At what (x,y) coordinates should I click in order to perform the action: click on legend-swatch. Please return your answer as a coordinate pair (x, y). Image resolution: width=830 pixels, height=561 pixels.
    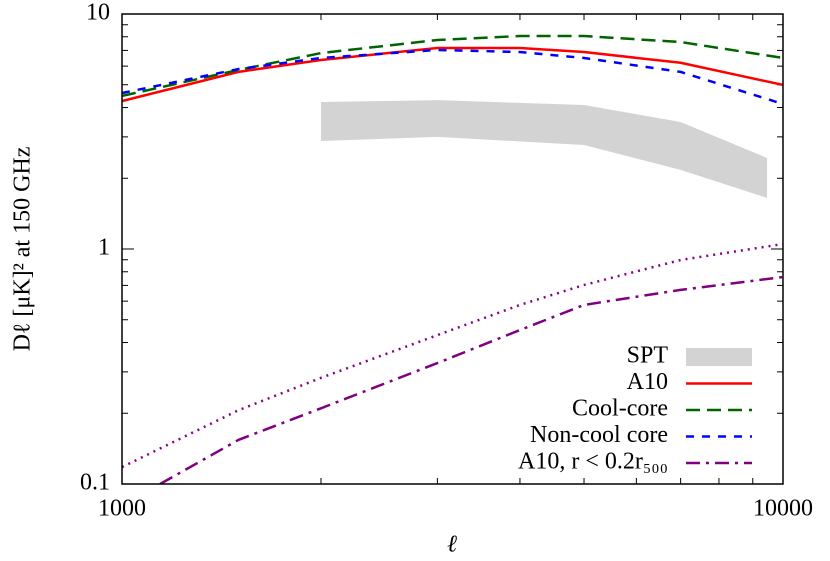
    Looking at the image, I should click on (719, 357).